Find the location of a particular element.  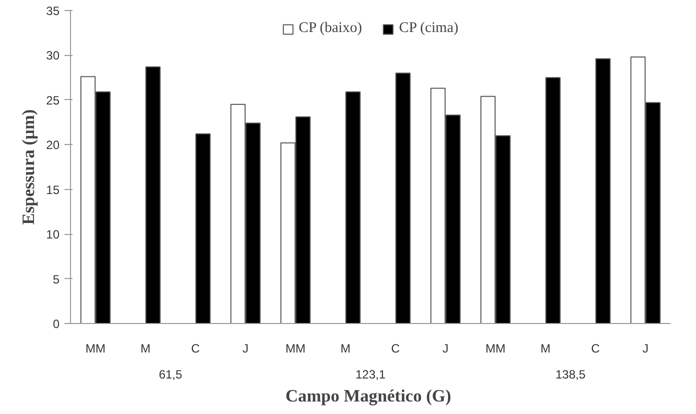

y-tick-label: 10 is located at coordinates (53, 235).